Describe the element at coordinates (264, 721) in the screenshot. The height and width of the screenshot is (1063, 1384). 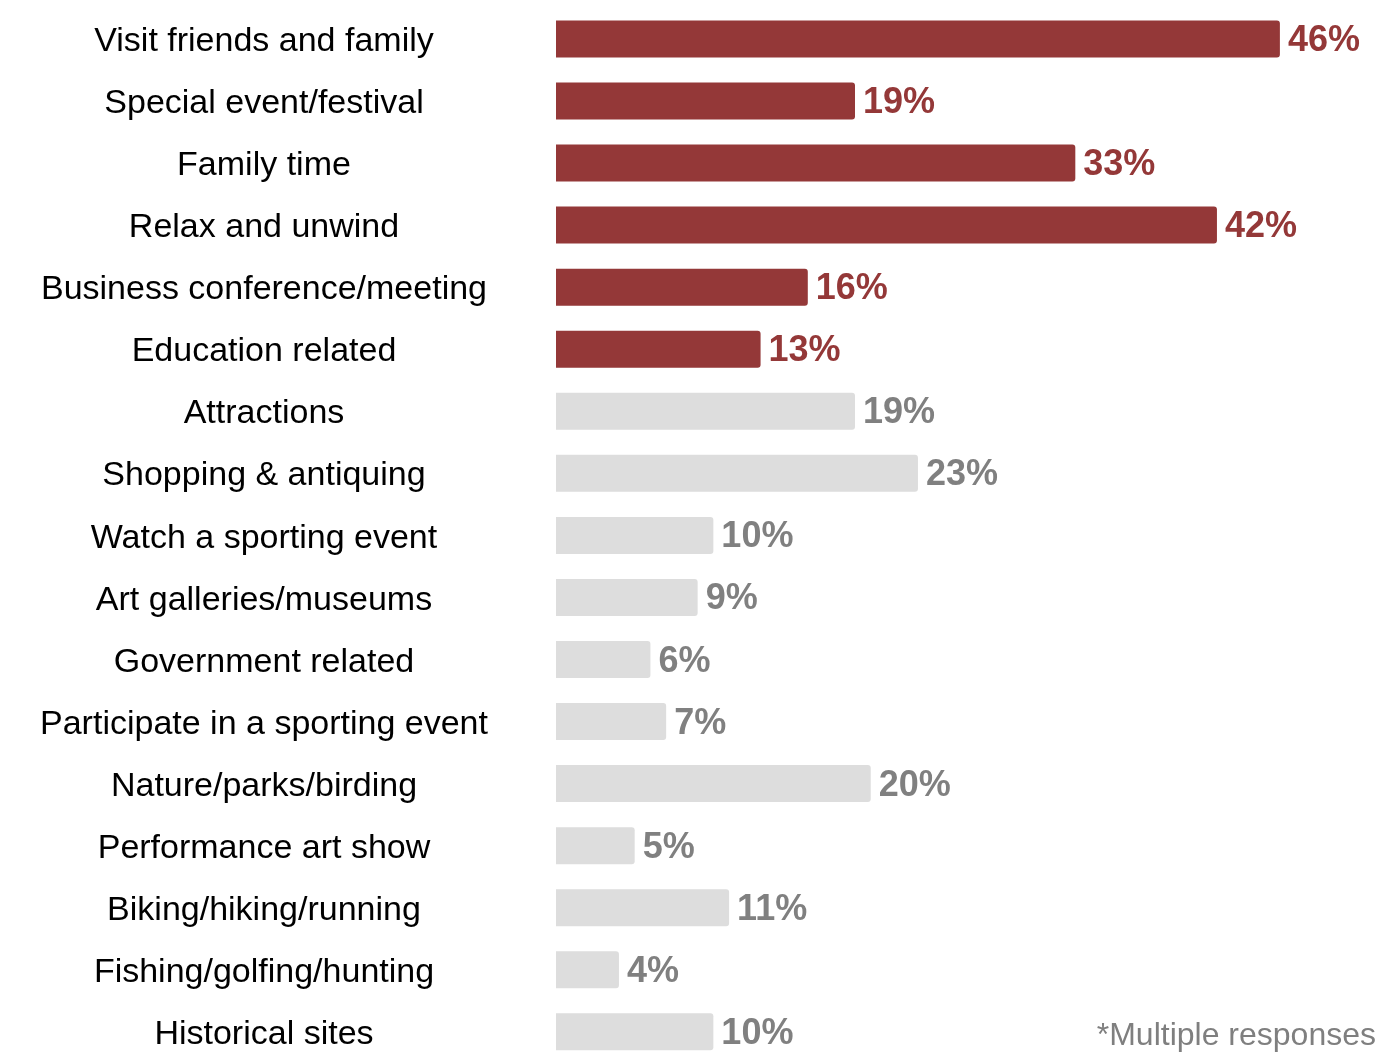
I see `y-tick-label: Participate in a sporting event` at that location.